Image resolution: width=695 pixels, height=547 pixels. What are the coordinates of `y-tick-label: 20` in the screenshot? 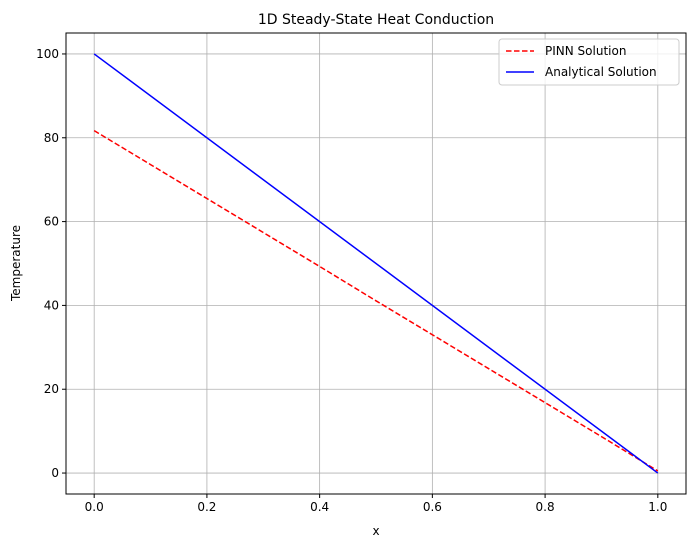 It's located at (51, 389).